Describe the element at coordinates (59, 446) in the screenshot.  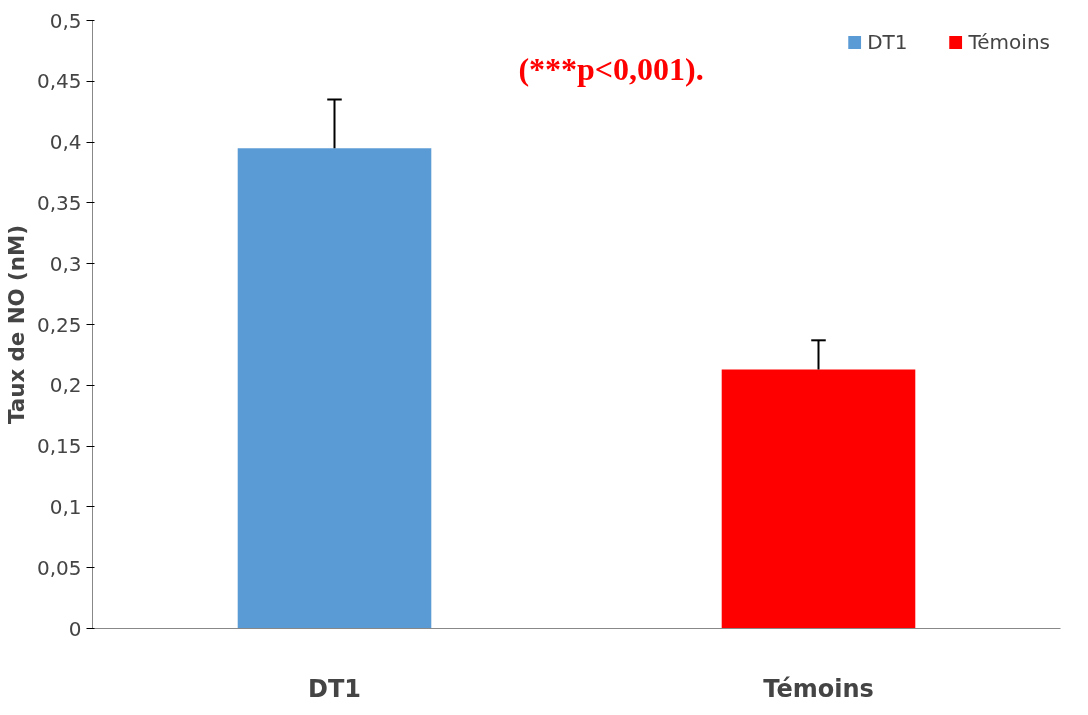
I see `y-tick-label: 0,15` at that location.